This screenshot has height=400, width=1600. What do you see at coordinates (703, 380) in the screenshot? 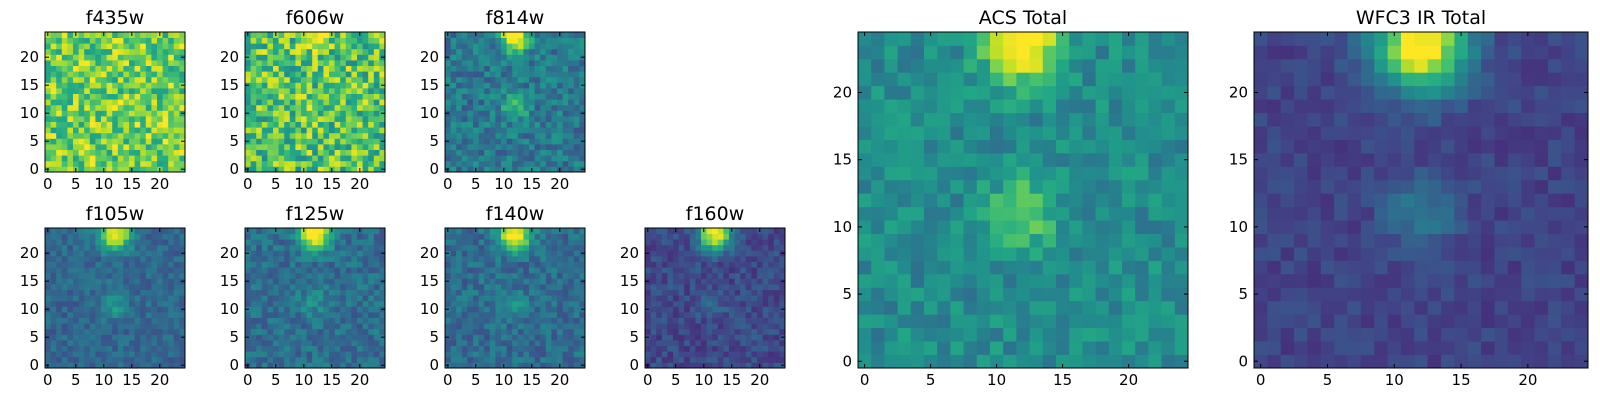
I see `x-tick-label: 10` at bounding box center [703, 380].